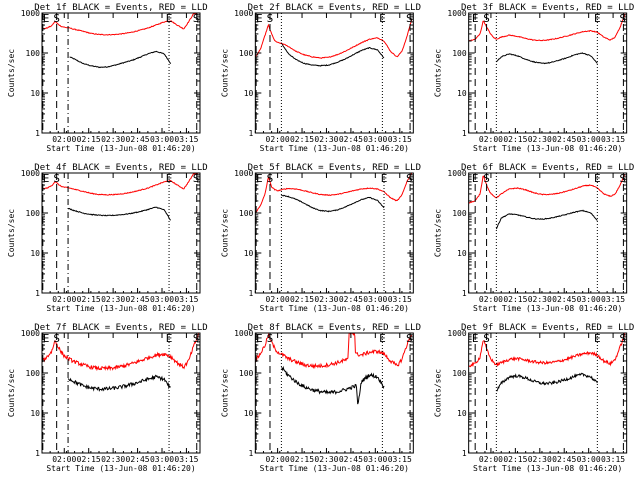 The height and width of the screenshot is (480, 640). Describe the element at coordinates (334, 328) in the screenshot. I see `chart-title: Det 8f BLACK = Events, RED = LLD` at that location.